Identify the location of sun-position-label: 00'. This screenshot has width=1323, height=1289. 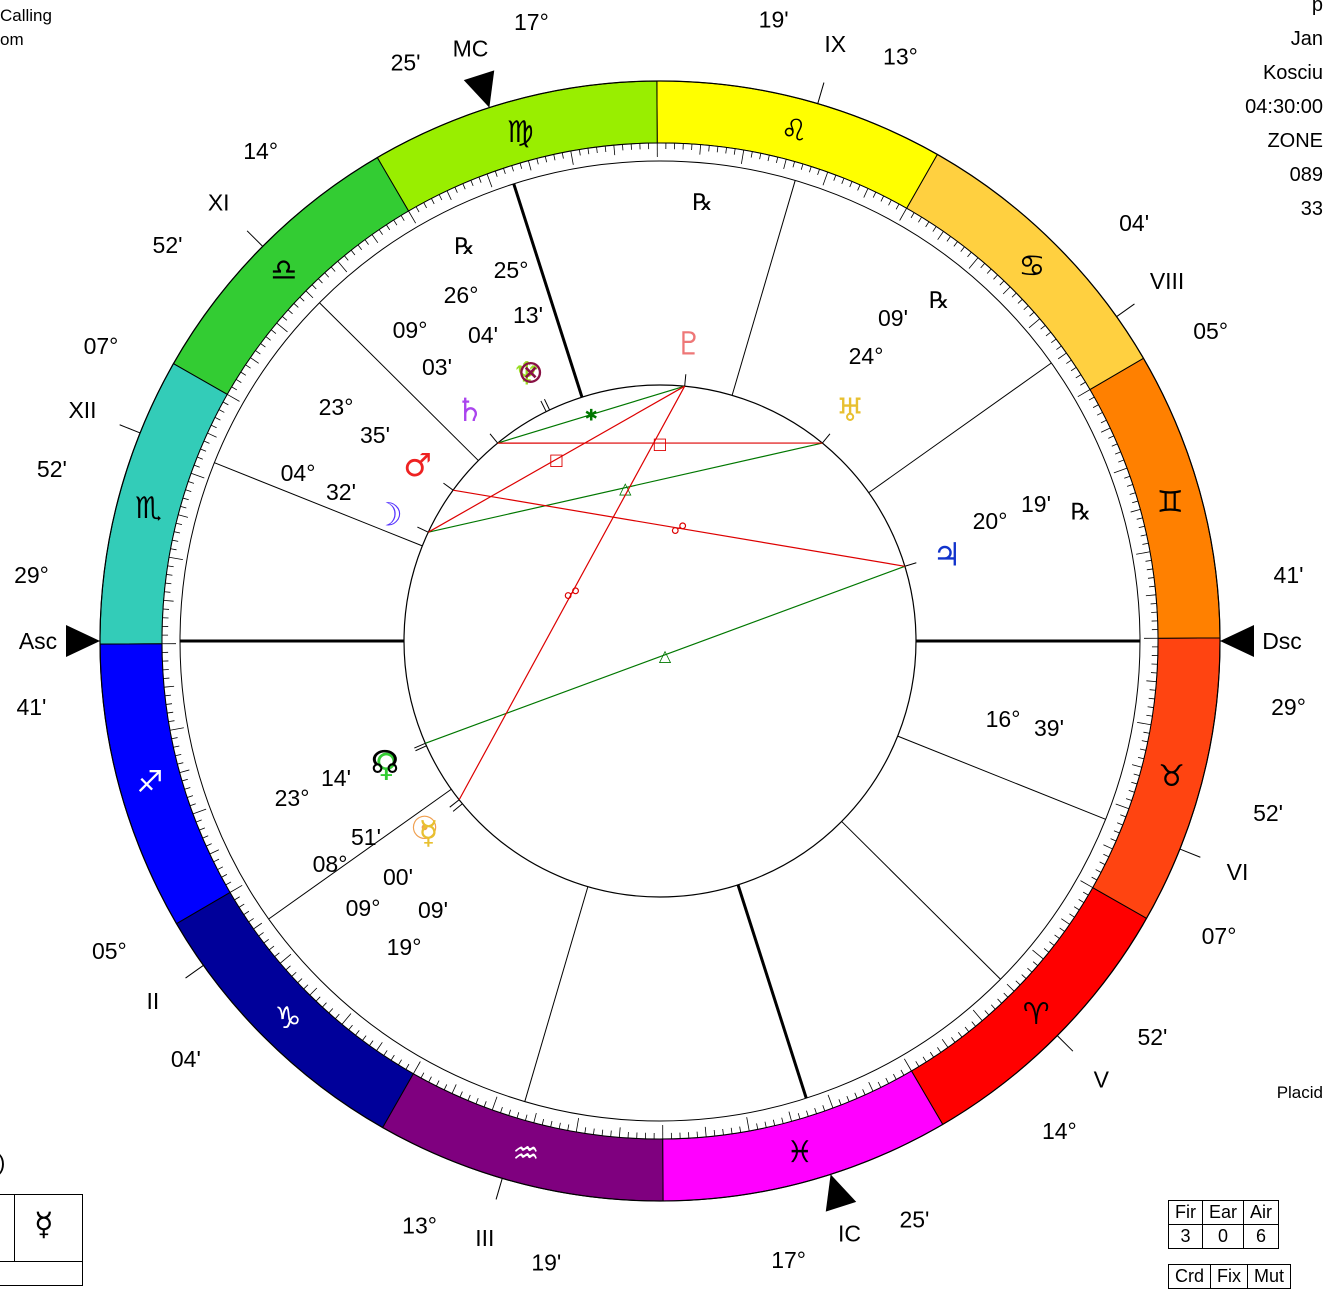
(398, 877).